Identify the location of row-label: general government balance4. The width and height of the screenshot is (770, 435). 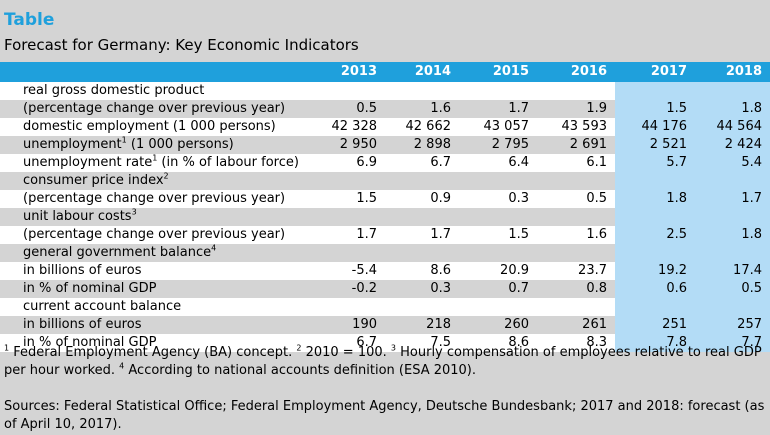
(153, 253).